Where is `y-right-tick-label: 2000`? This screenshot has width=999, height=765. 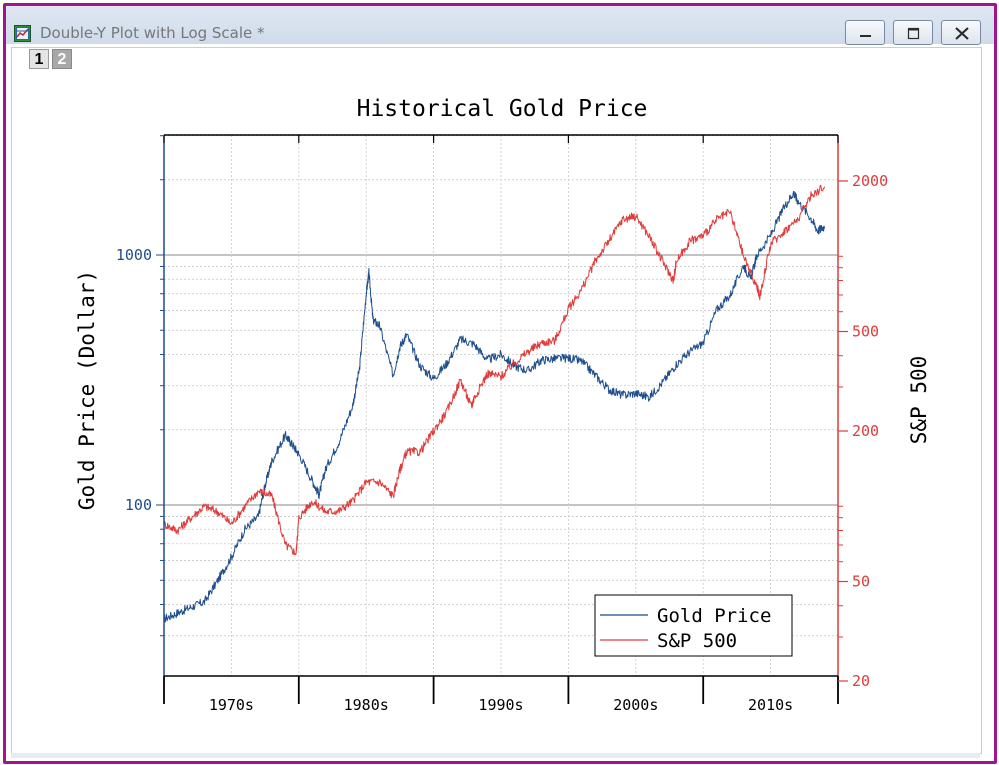 y-right-tick-label: 2000 is located at coordinates (870, 181).